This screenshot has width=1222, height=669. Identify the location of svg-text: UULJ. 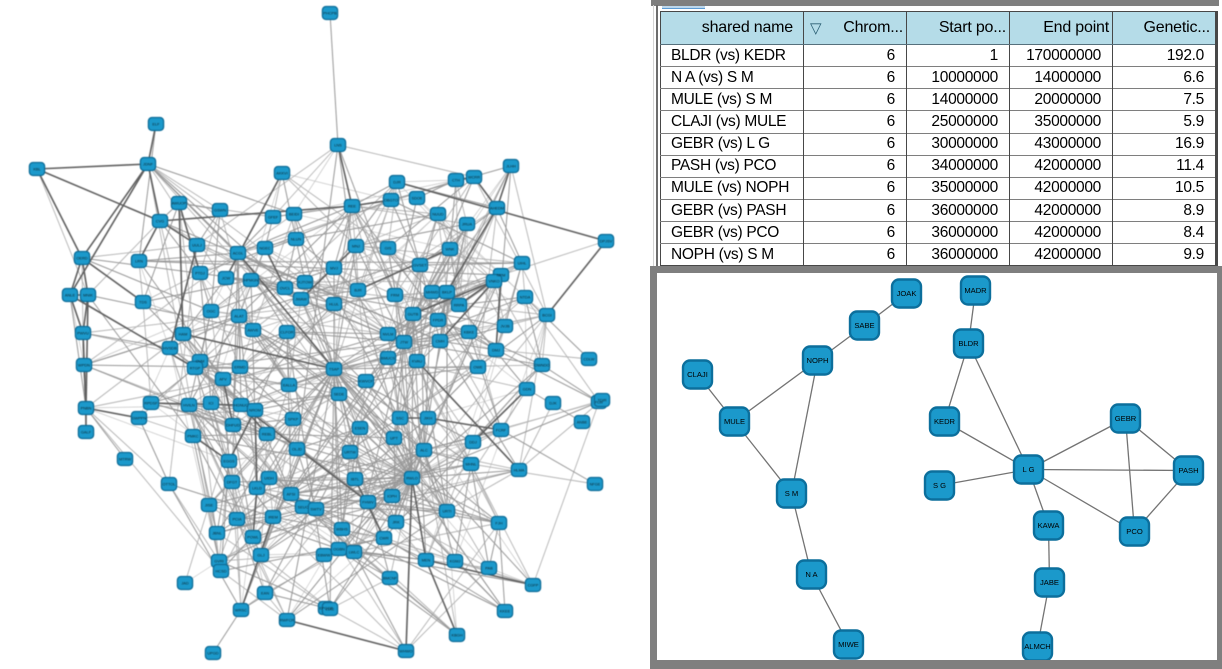
(197, 244).